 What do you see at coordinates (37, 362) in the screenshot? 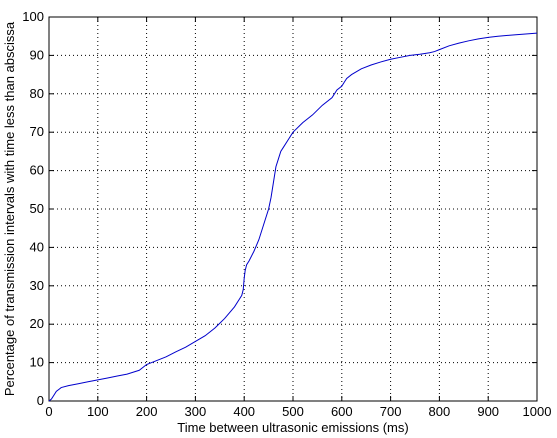
I see `y-tick-label: 10` at bounding box center [37, 362].